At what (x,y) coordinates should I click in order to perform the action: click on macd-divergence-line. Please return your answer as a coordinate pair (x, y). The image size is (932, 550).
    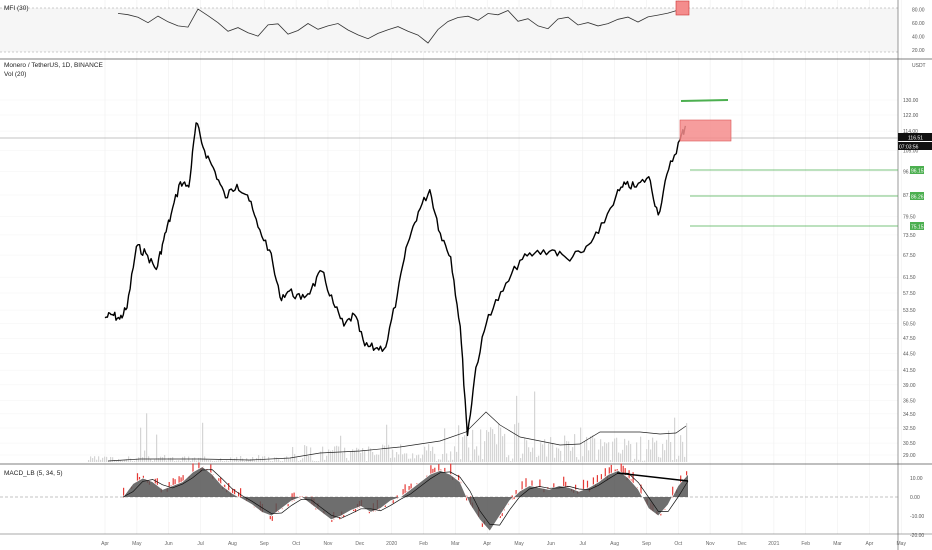
    Looking at the image, I should click on (652, 477).